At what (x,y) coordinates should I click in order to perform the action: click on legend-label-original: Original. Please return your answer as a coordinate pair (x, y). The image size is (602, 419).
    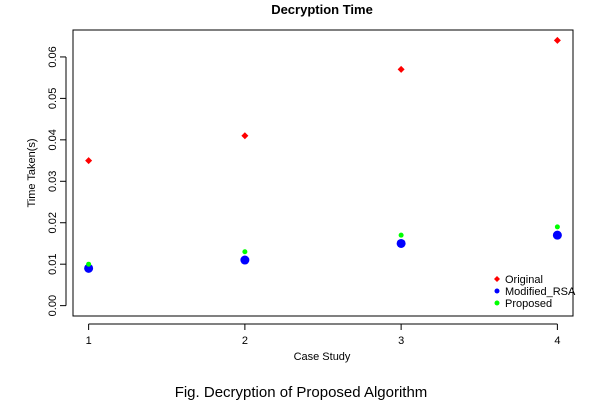
    Looking at the image, I should click on (524, 280).